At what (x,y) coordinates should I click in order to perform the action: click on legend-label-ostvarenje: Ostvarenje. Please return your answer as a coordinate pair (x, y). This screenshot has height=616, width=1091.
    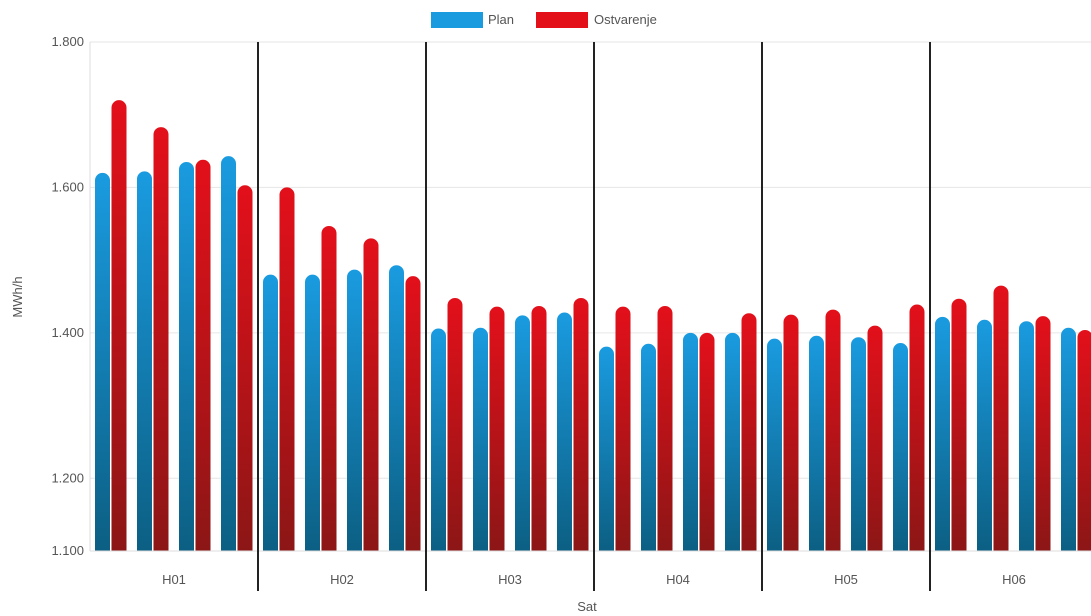
    Looking at the image, I should click on (625, 19).